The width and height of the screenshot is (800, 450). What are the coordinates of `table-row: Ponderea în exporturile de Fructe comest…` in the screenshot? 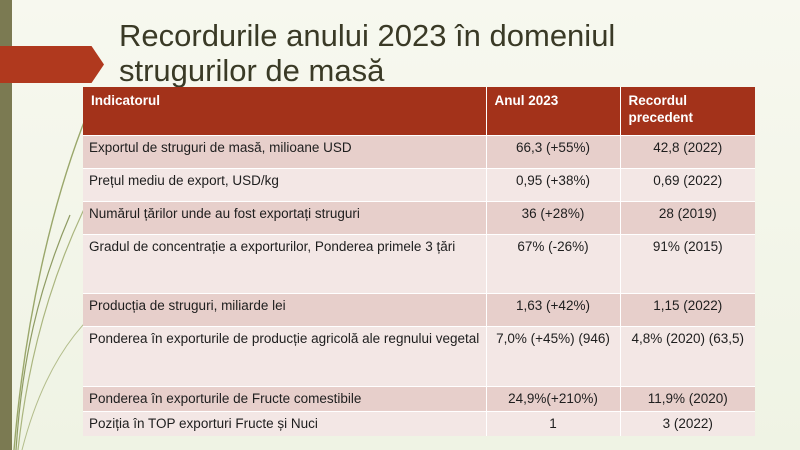 It's located at (419, 398).